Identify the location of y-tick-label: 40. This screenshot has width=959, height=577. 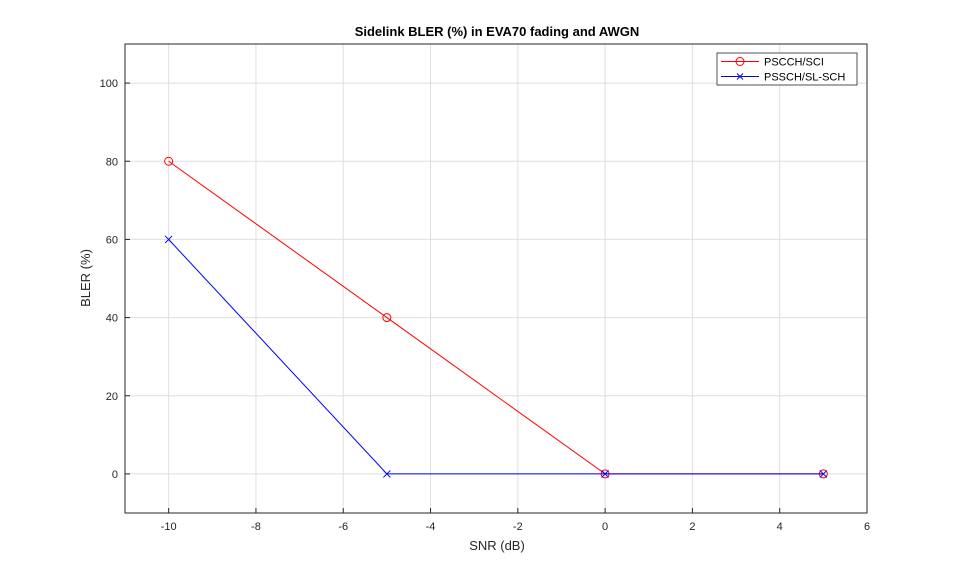
(112, 319).